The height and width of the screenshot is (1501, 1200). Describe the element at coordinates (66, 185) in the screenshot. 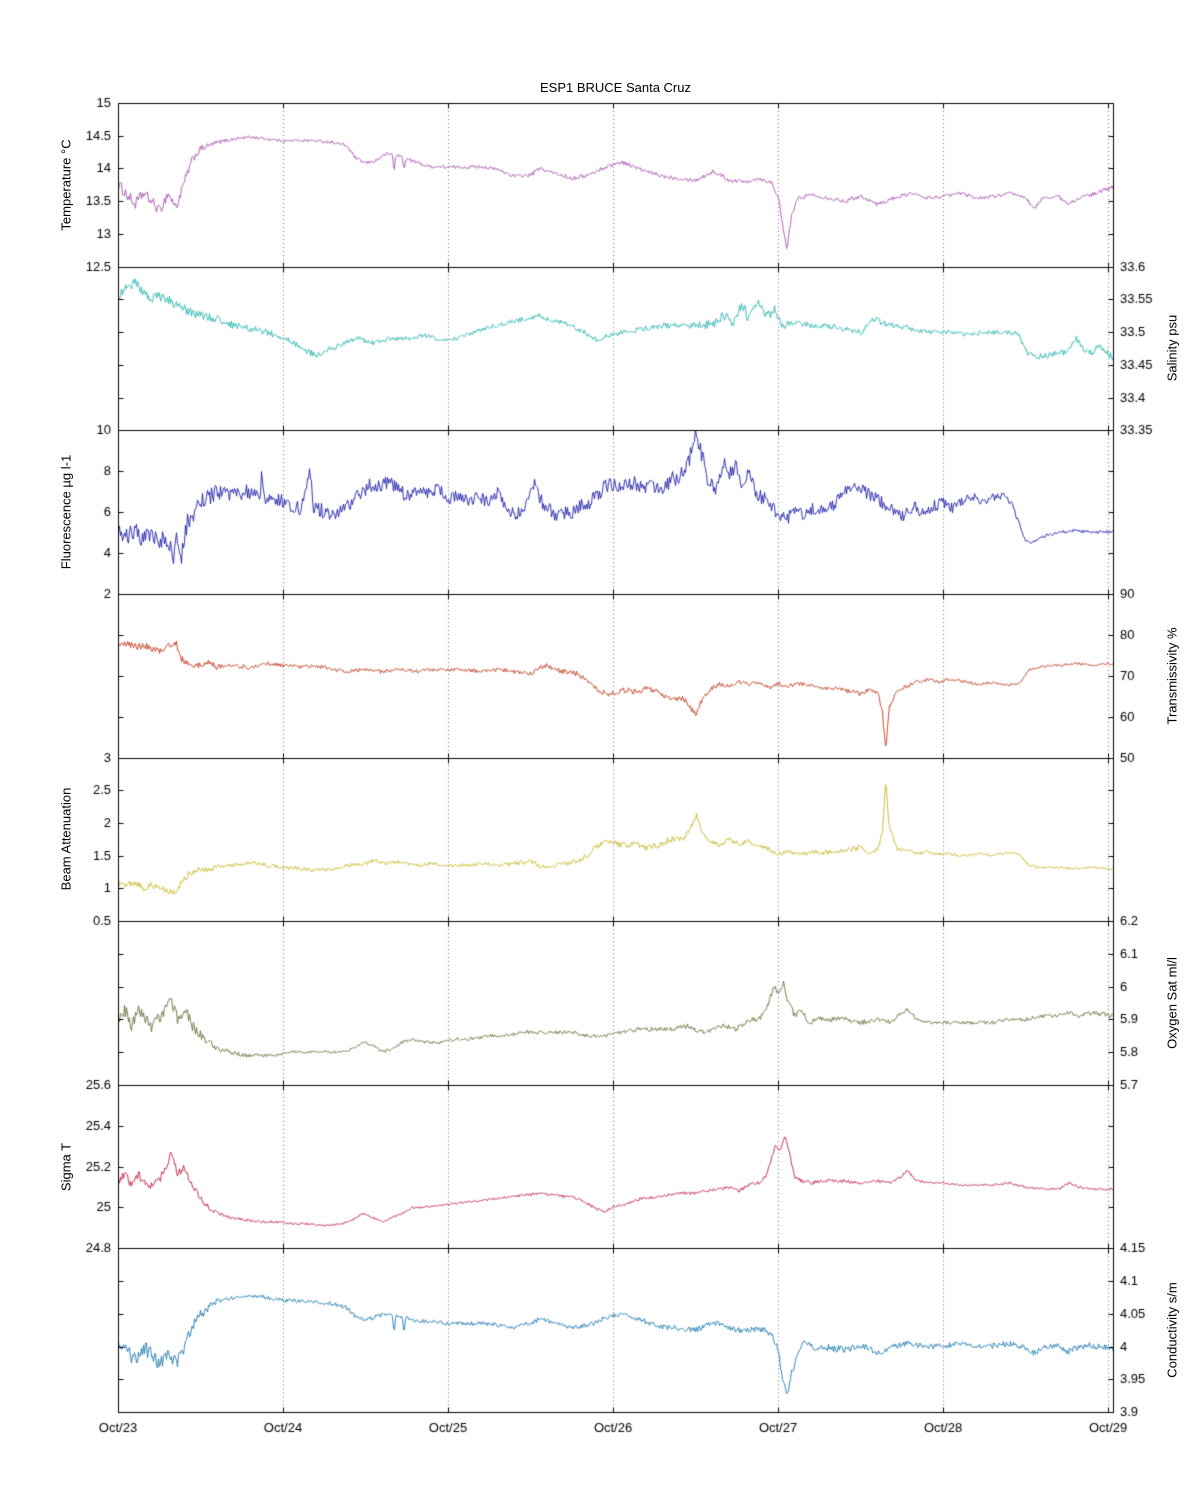

I see `ylabel-temperature: Temperature °C` at that location.